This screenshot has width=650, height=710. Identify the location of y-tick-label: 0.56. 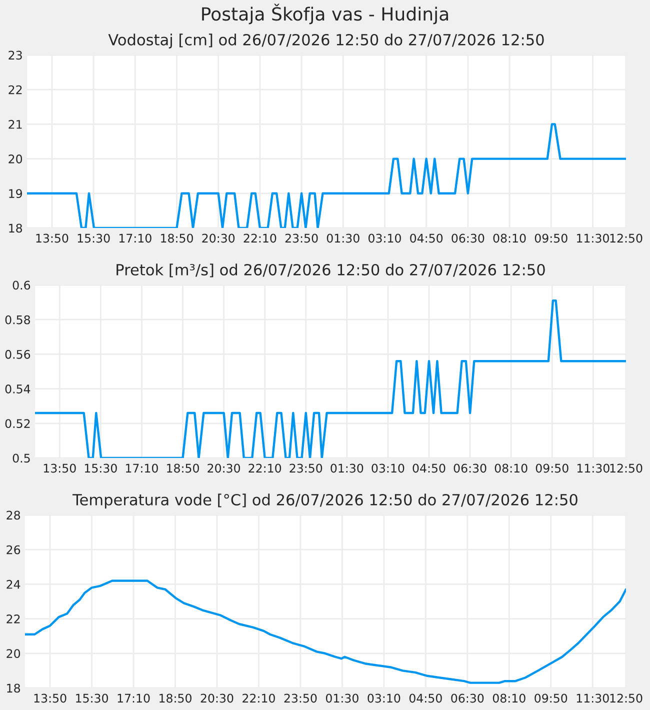
(17, 354).